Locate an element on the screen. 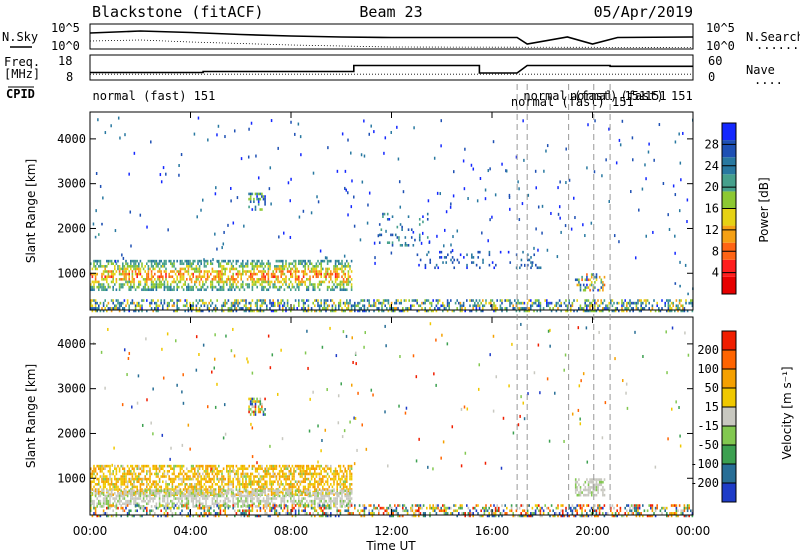 Image resolution: width=800 pixels, height=554 pixels. frequency-series is located at coordinates (391, 69).